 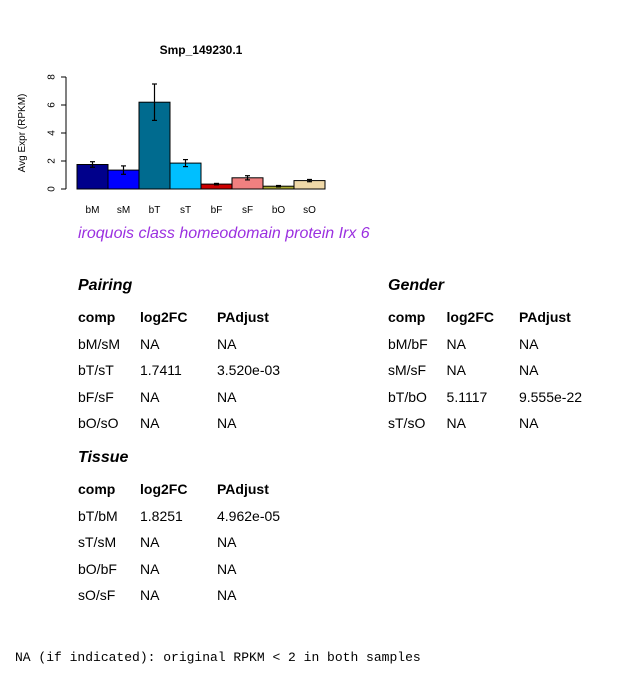 I want to click on table-row: bT/sT 1.7411 3.520e-03, so click(x=202, y=370).